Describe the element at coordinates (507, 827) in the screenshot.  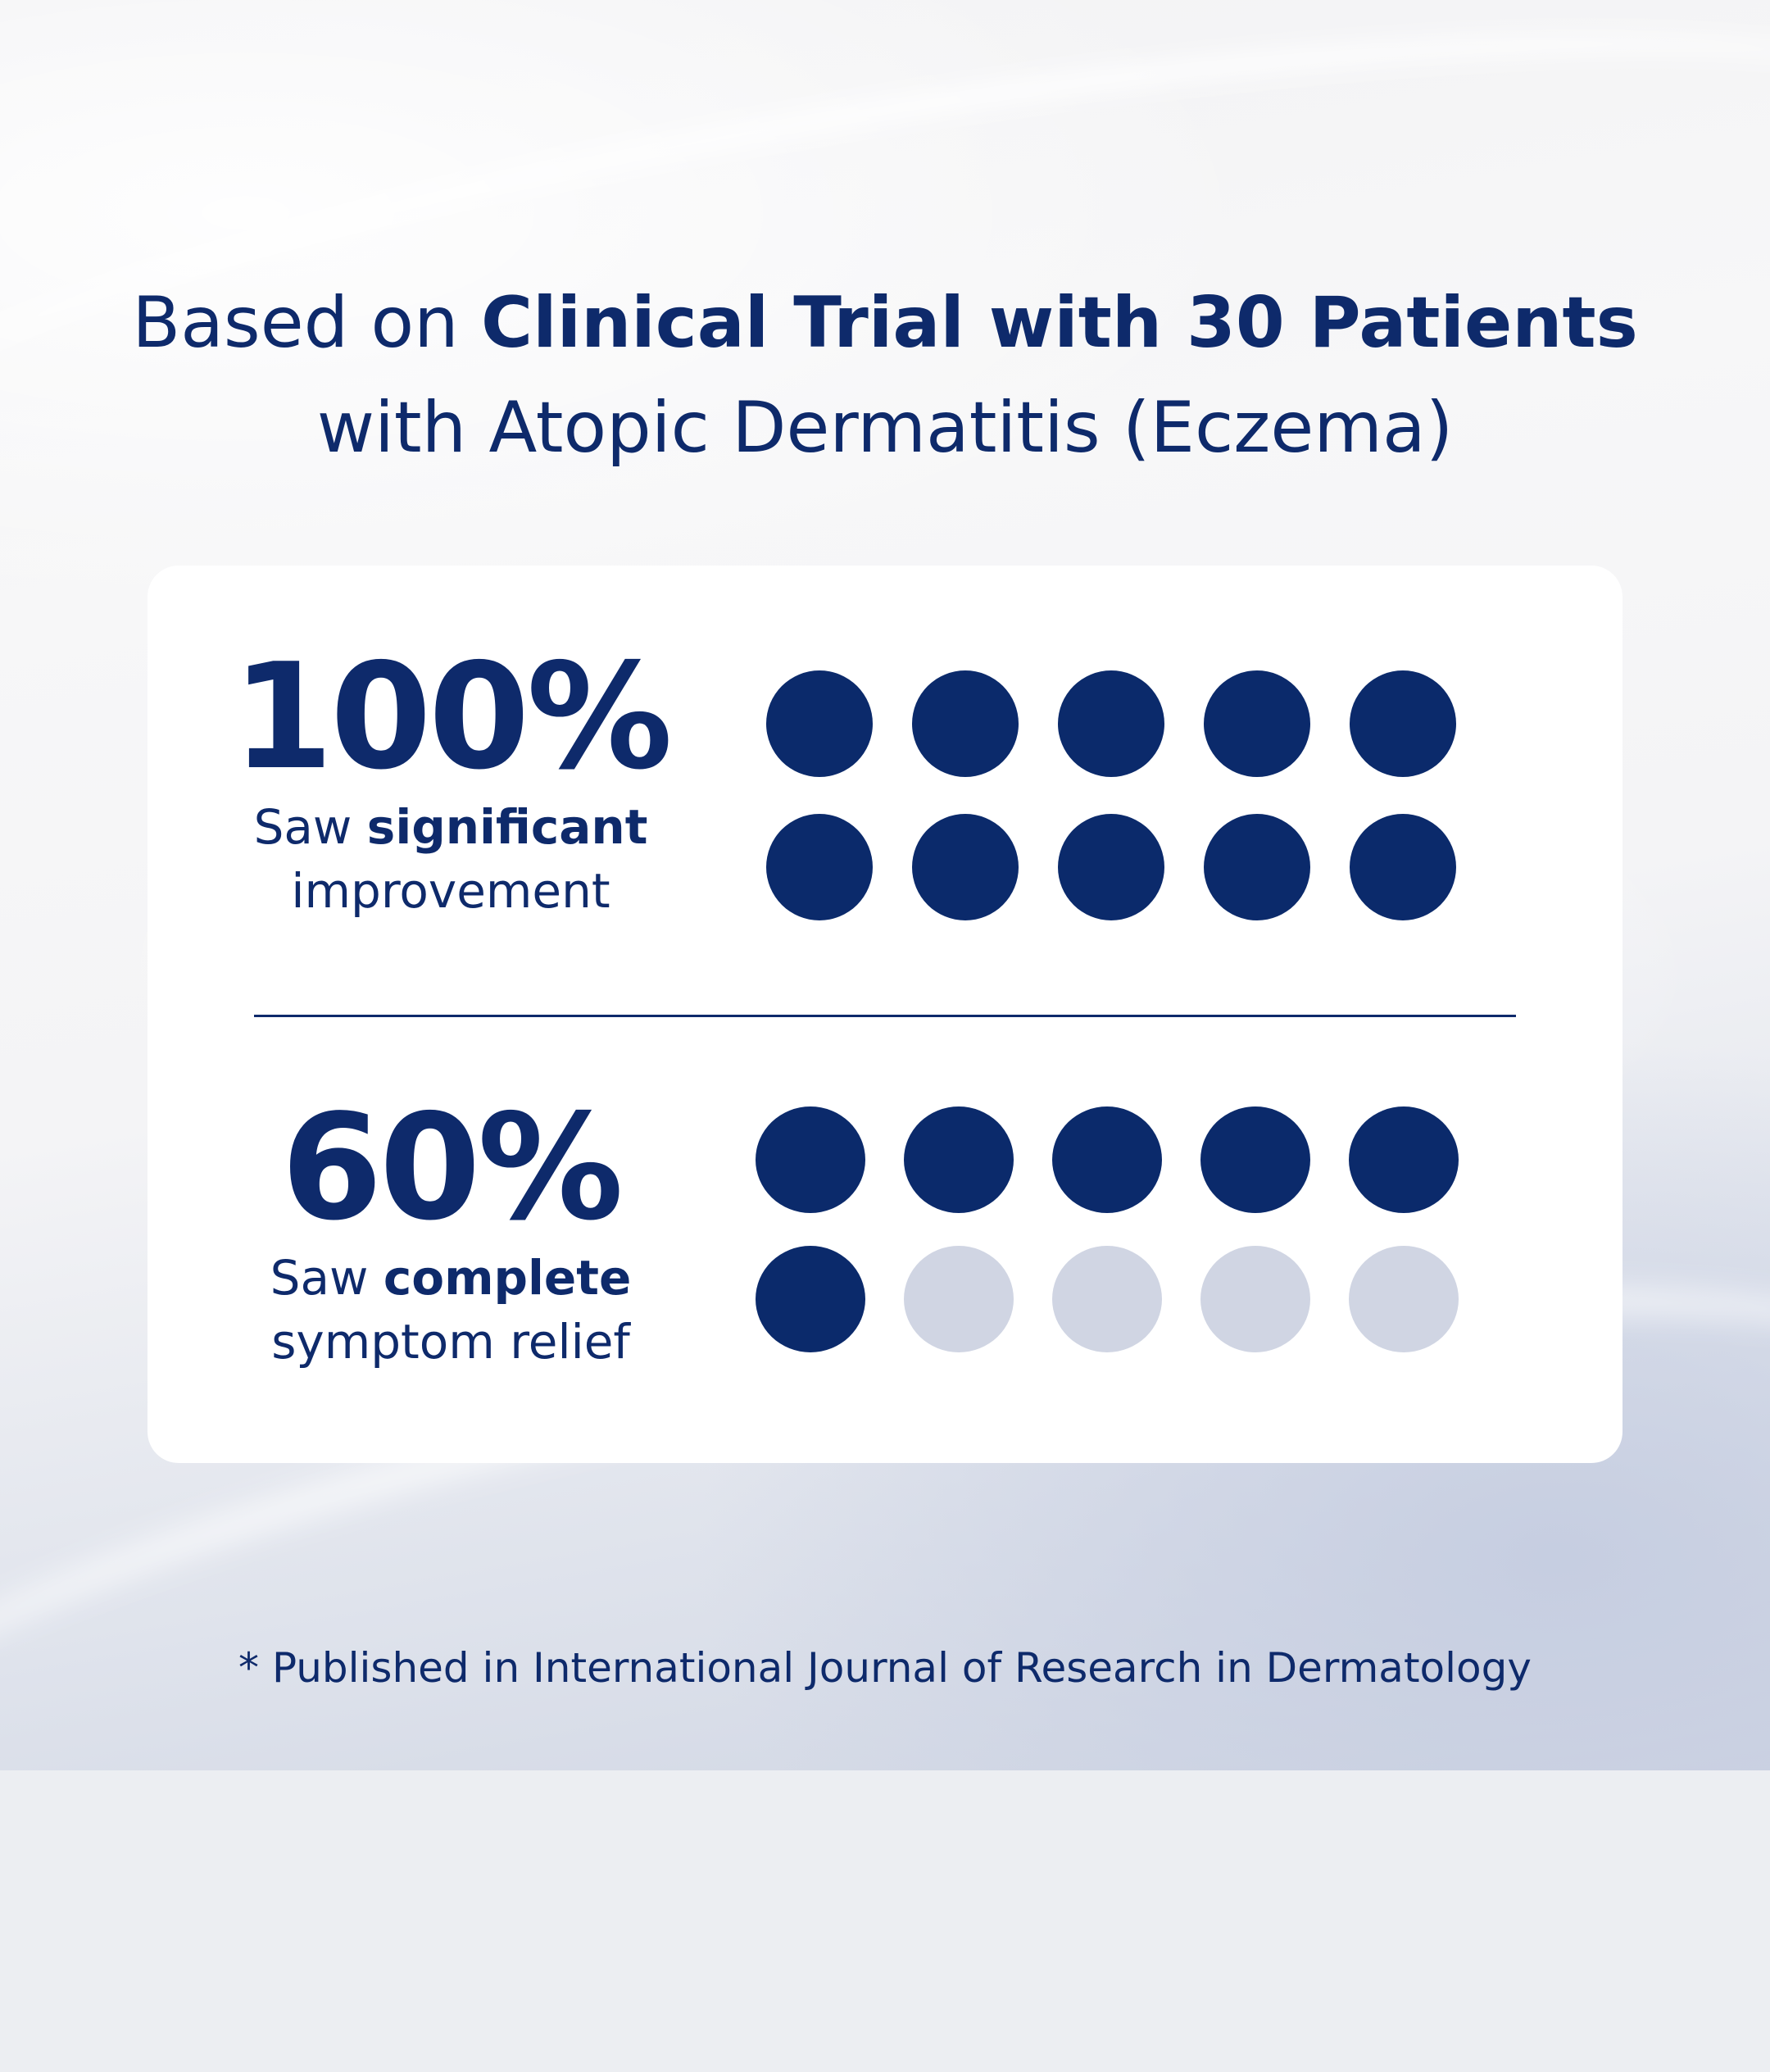
I see `stat-desc-bold: significant` at that location.